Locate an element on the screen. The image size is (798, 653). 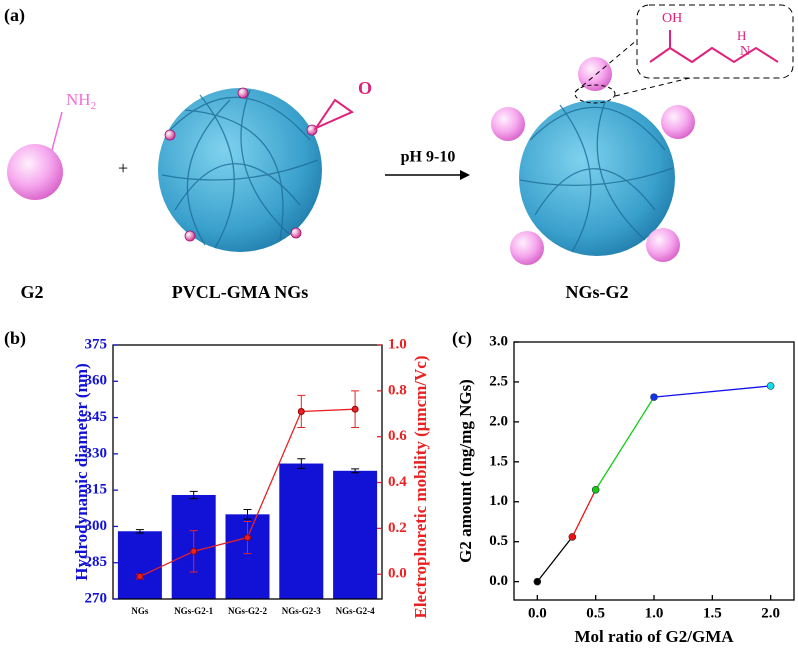
y-axis-title: Hydrodynamic diameter (nm) is located at coordinates (81, 472).